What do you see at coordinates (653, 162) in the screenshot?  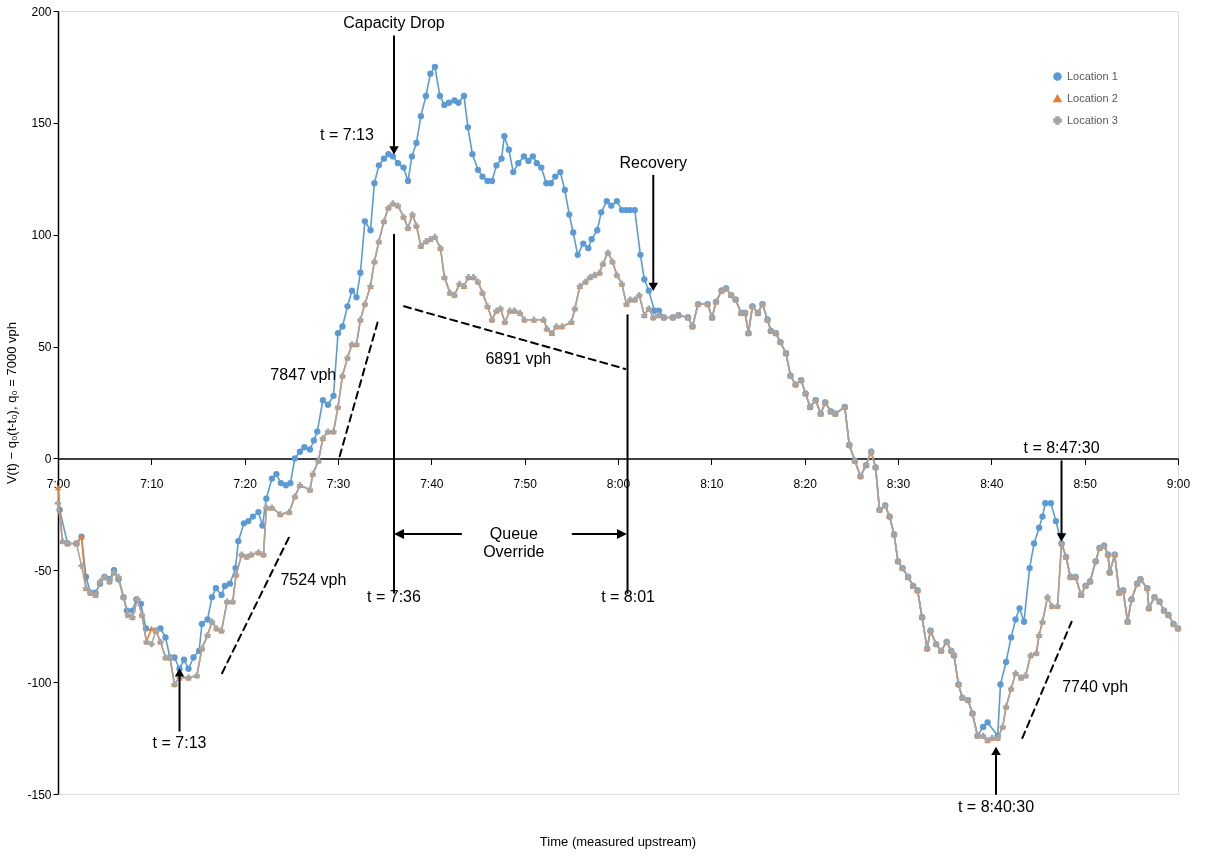 I see `annotation: Recovery` at bounding box center [653, 162].